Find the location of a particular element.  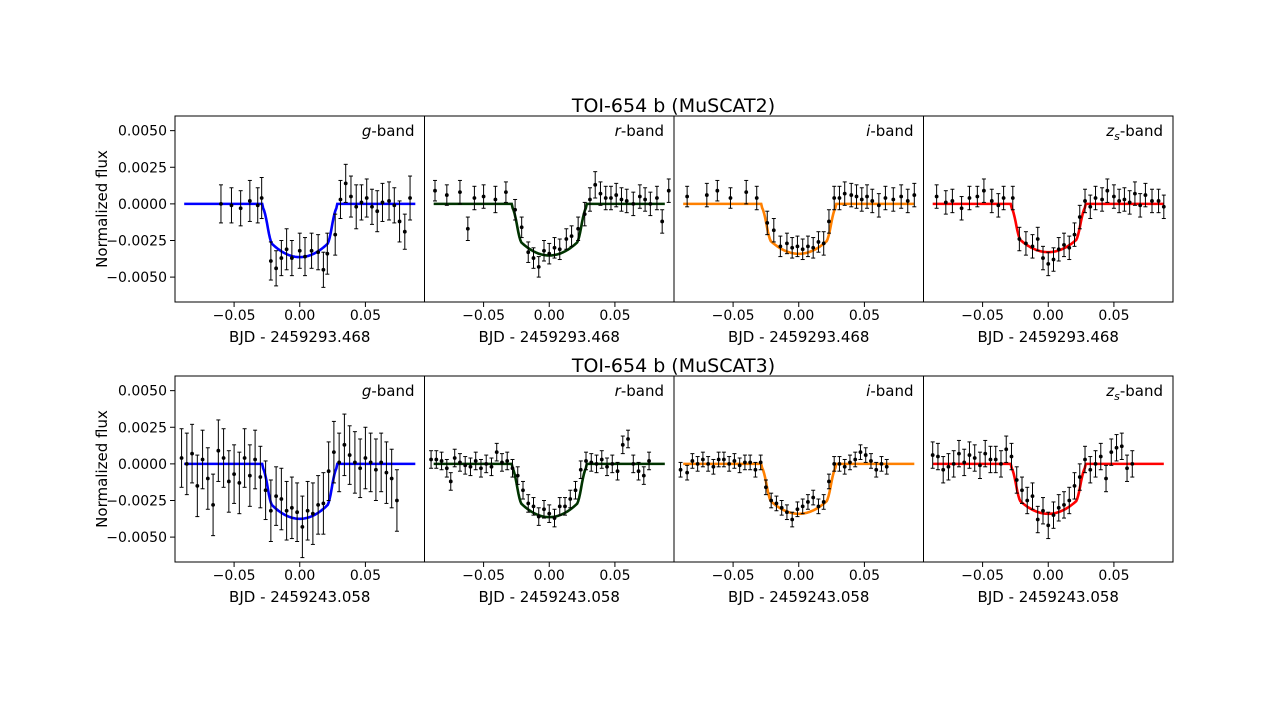

x-axis-label: BJD - 2459243.058 is located at coordinates (798, 597).